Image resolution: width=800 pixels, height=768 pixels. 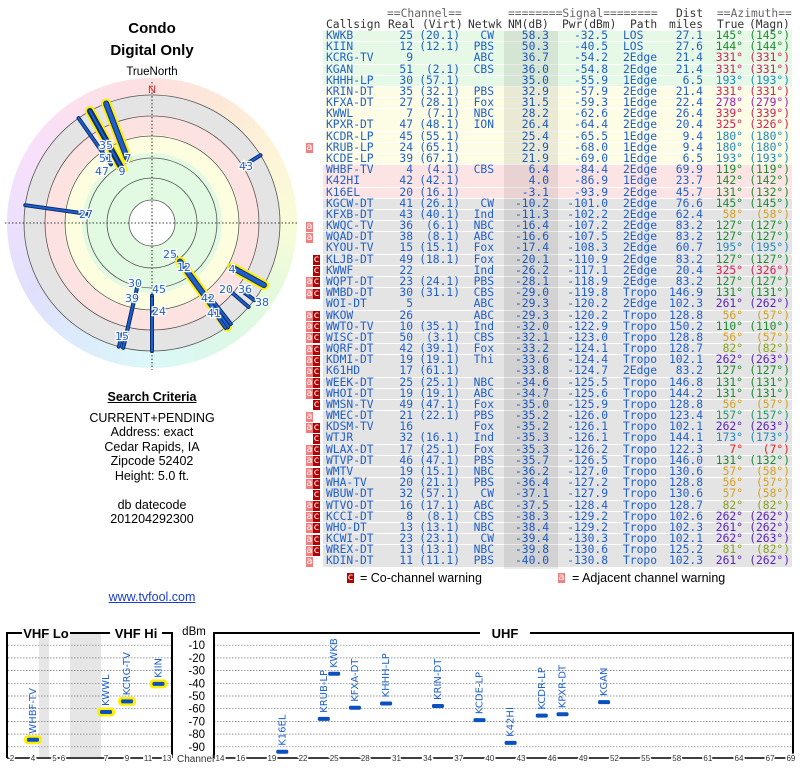 What do you see at coordinates (439, 416) in the screenshot?
I see `virtual-channel: (22.1)` at bounding box center [439, 416].